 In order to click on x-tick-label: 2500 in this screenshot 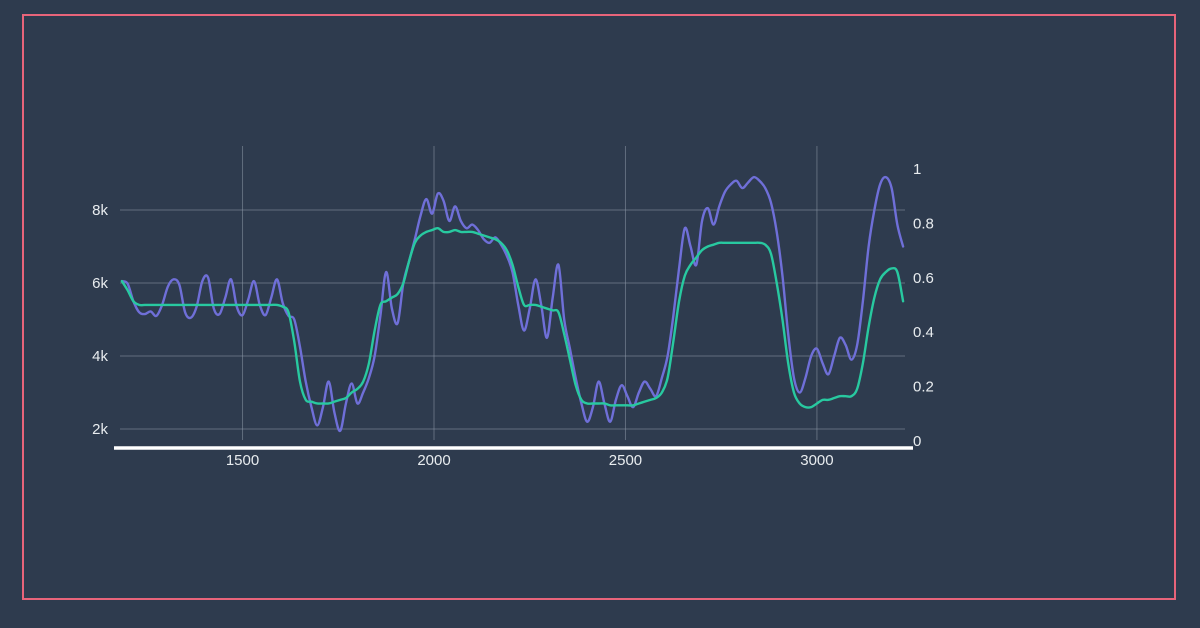, I will do `click(625, 460)`.